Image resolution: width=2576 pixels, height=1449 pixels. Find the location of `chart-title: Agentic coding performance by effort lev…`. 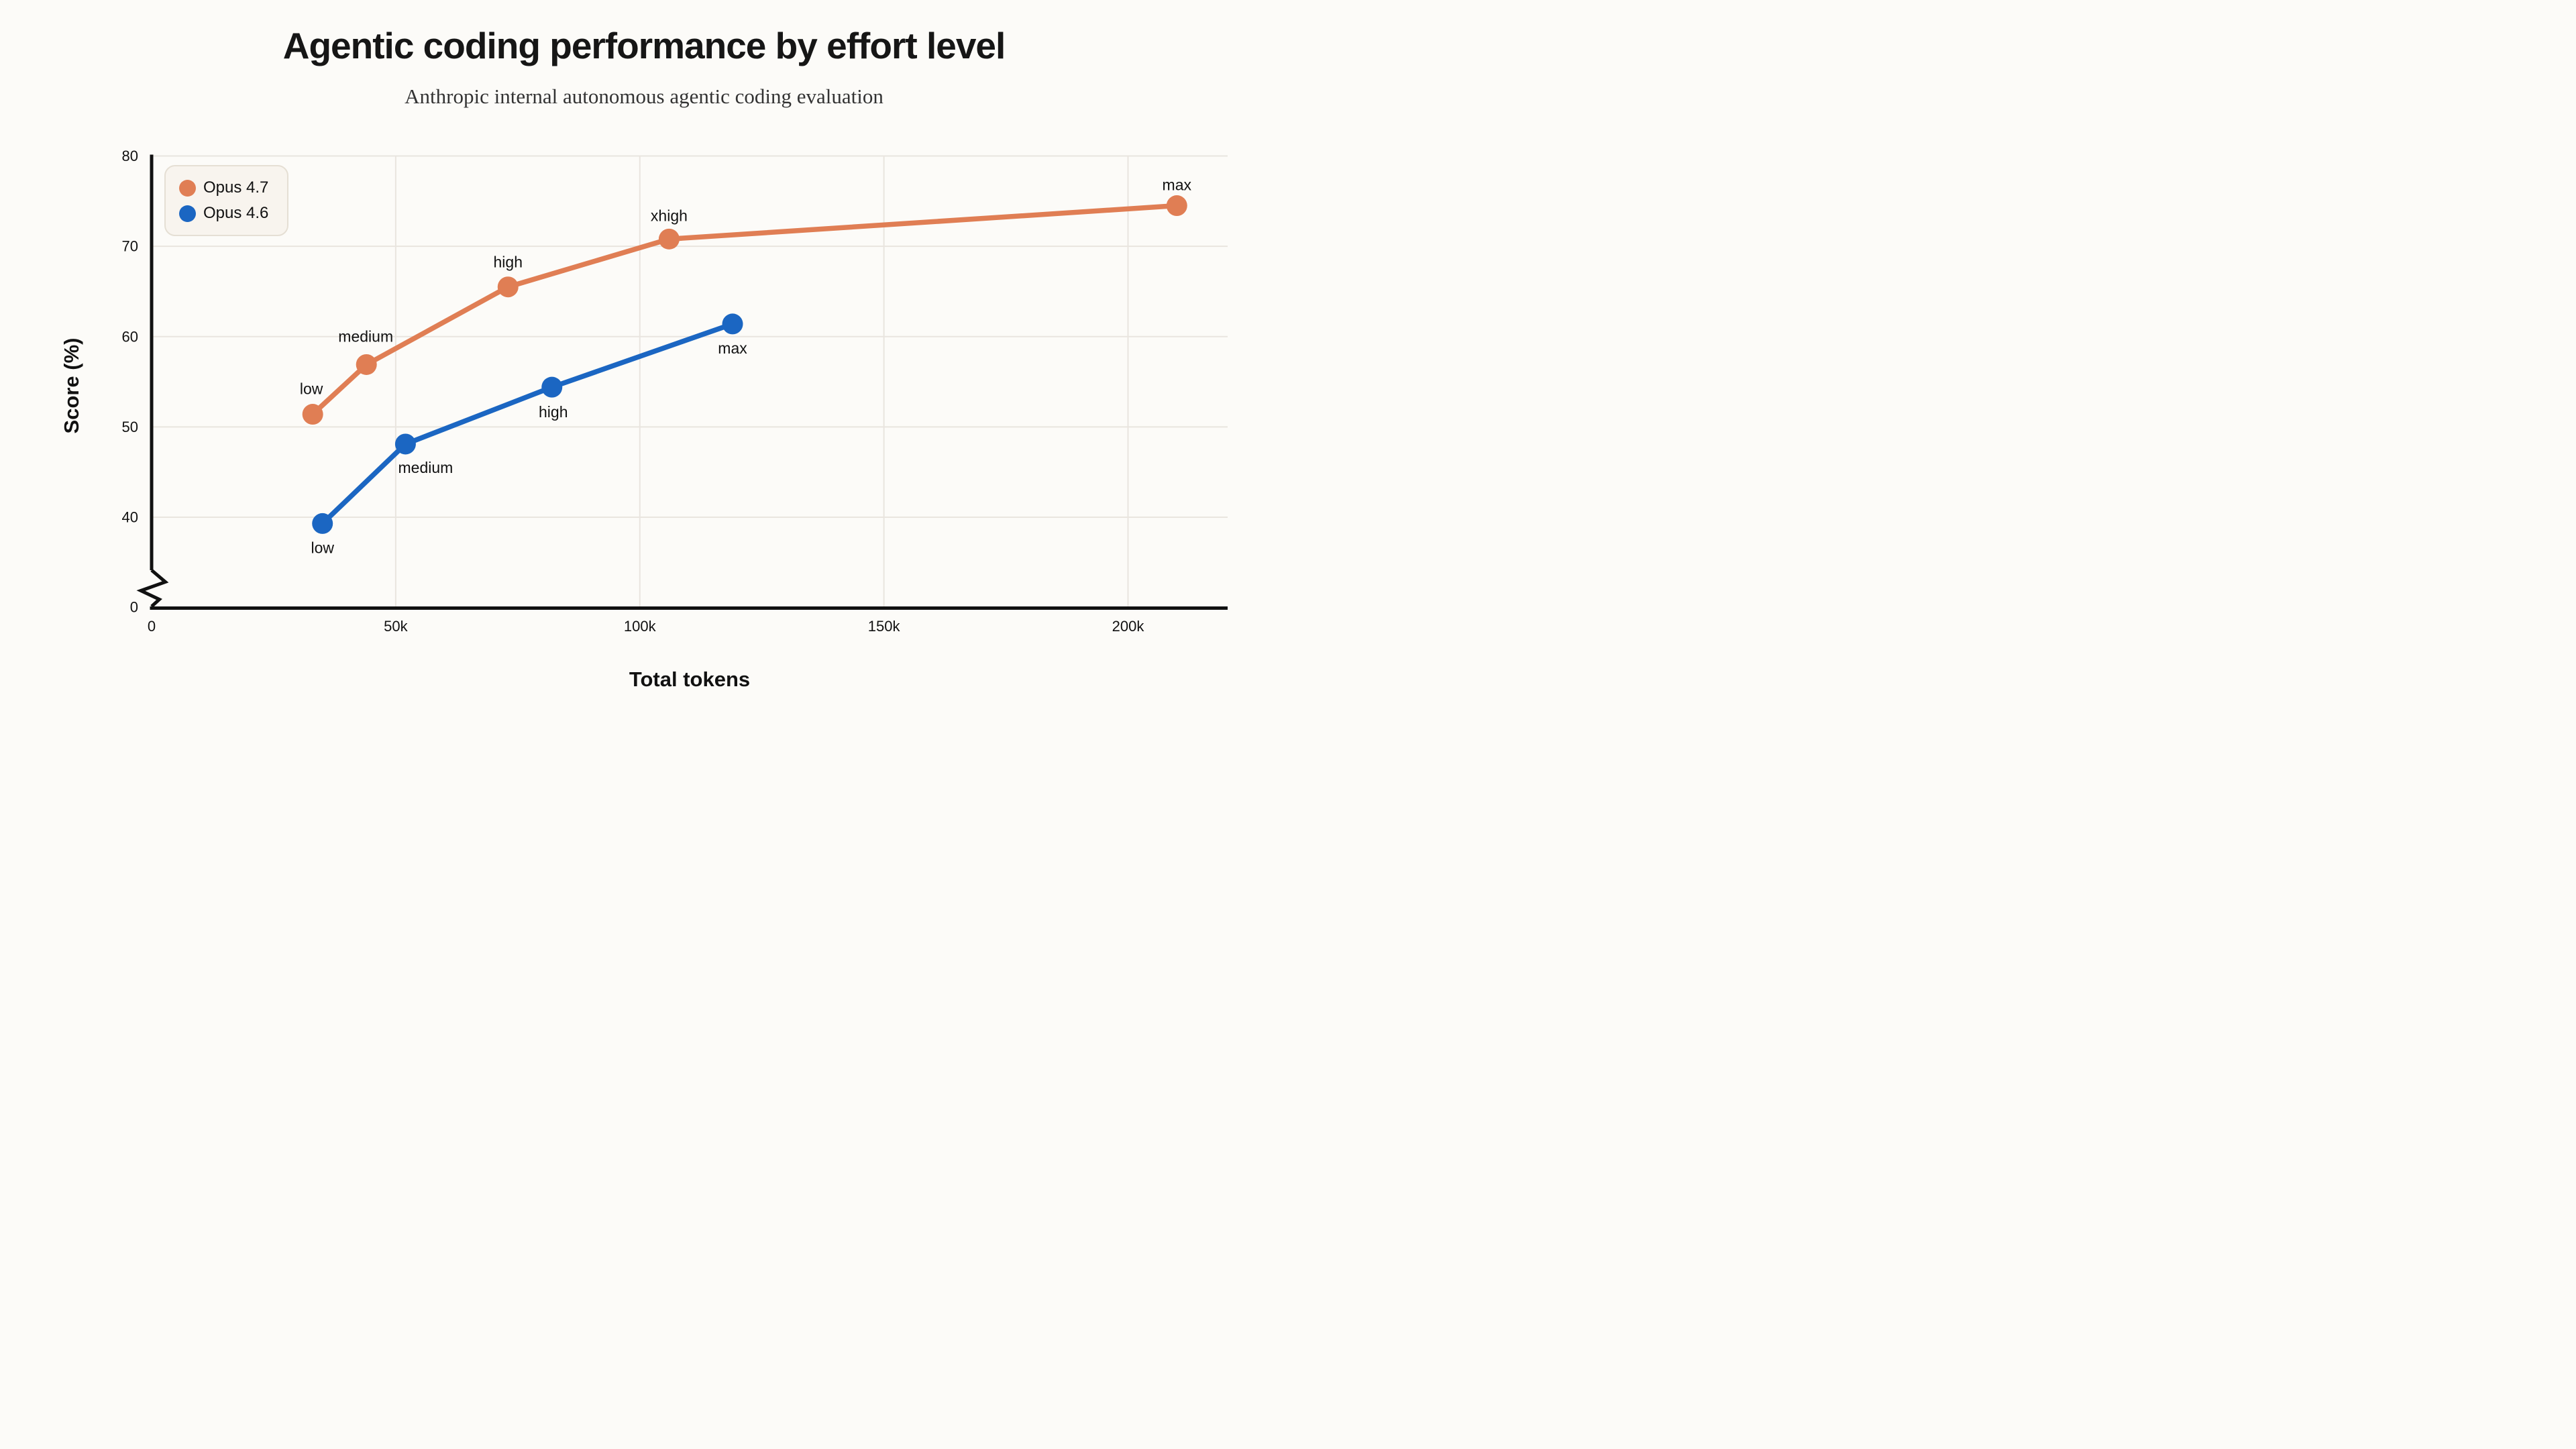

chart-title: Agentic coding performance by effort lev… is located at coordinates (644, 45).